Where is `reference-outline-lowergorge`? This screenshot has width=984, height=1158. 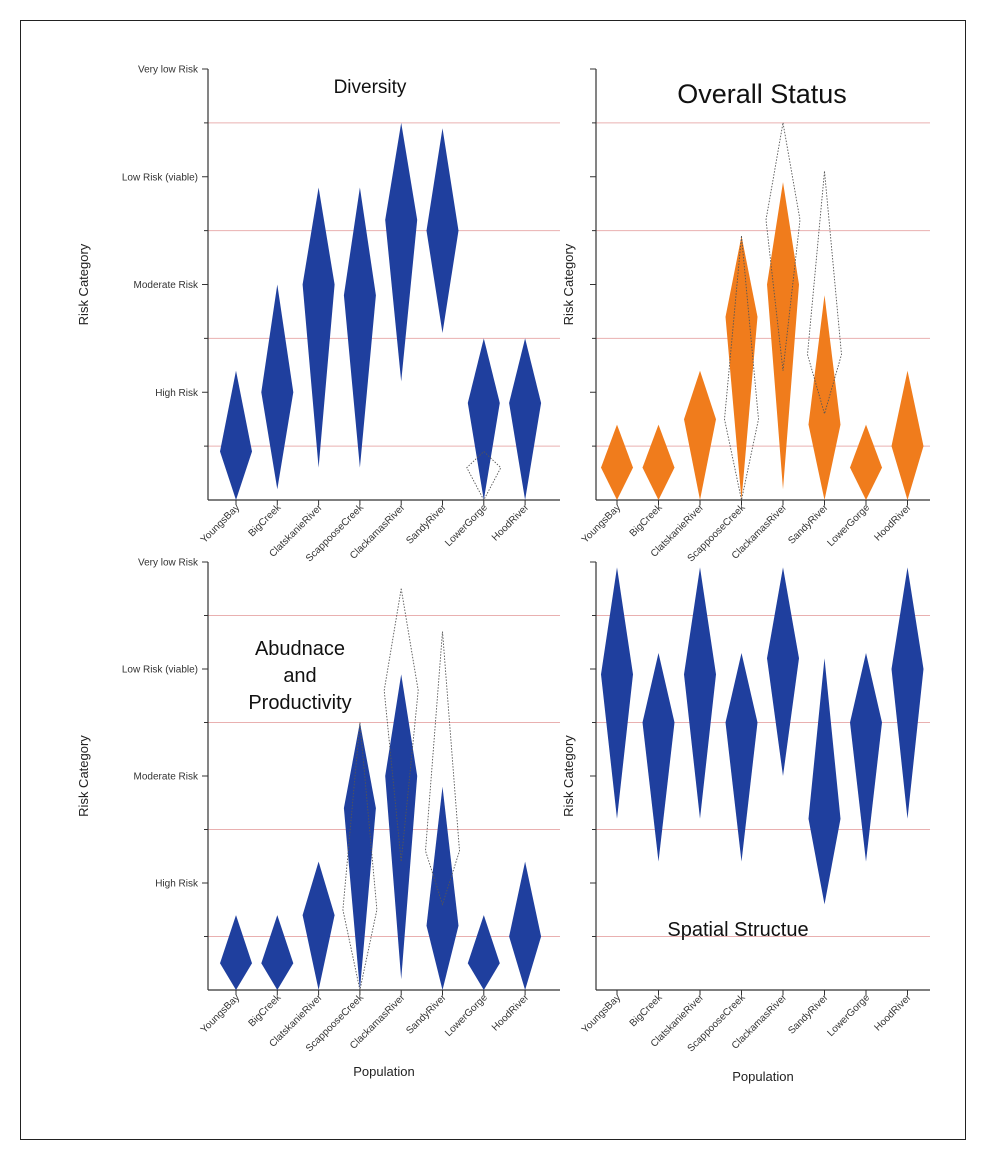 reference-outline-lowergorge is located at coordinates (484, 475).